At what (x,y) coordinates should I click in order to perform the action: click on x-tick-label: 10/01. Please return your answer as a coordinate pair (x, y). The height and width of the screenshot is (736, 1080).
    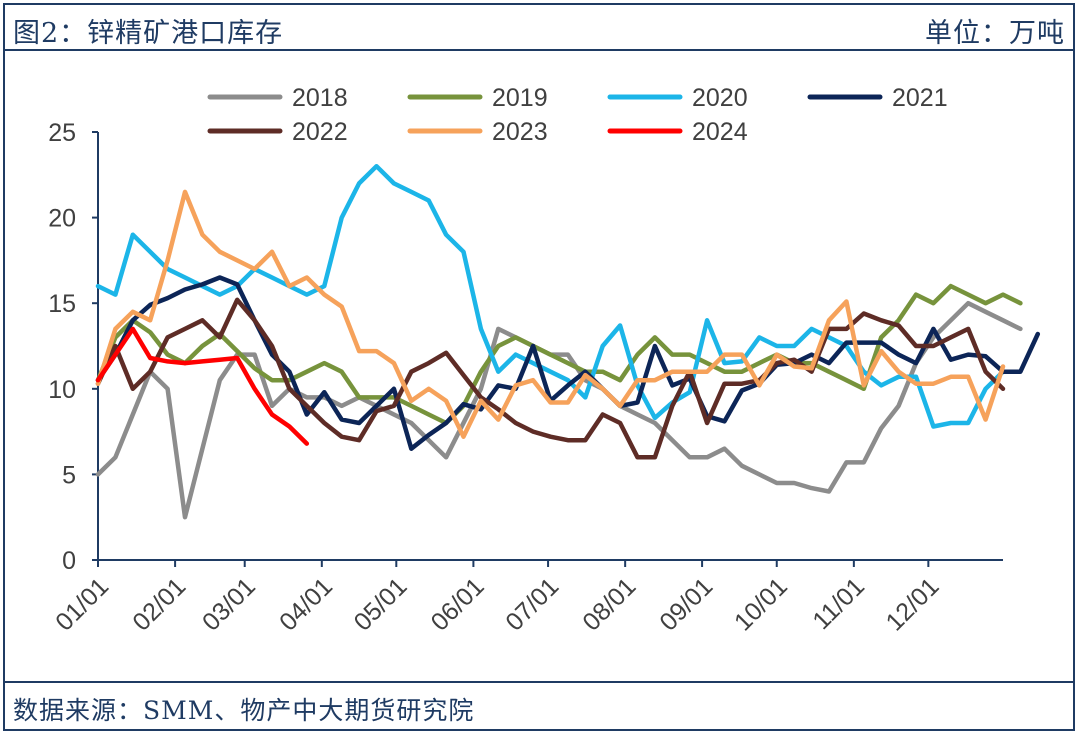
    Looking at the image, I should click on (761, 604).